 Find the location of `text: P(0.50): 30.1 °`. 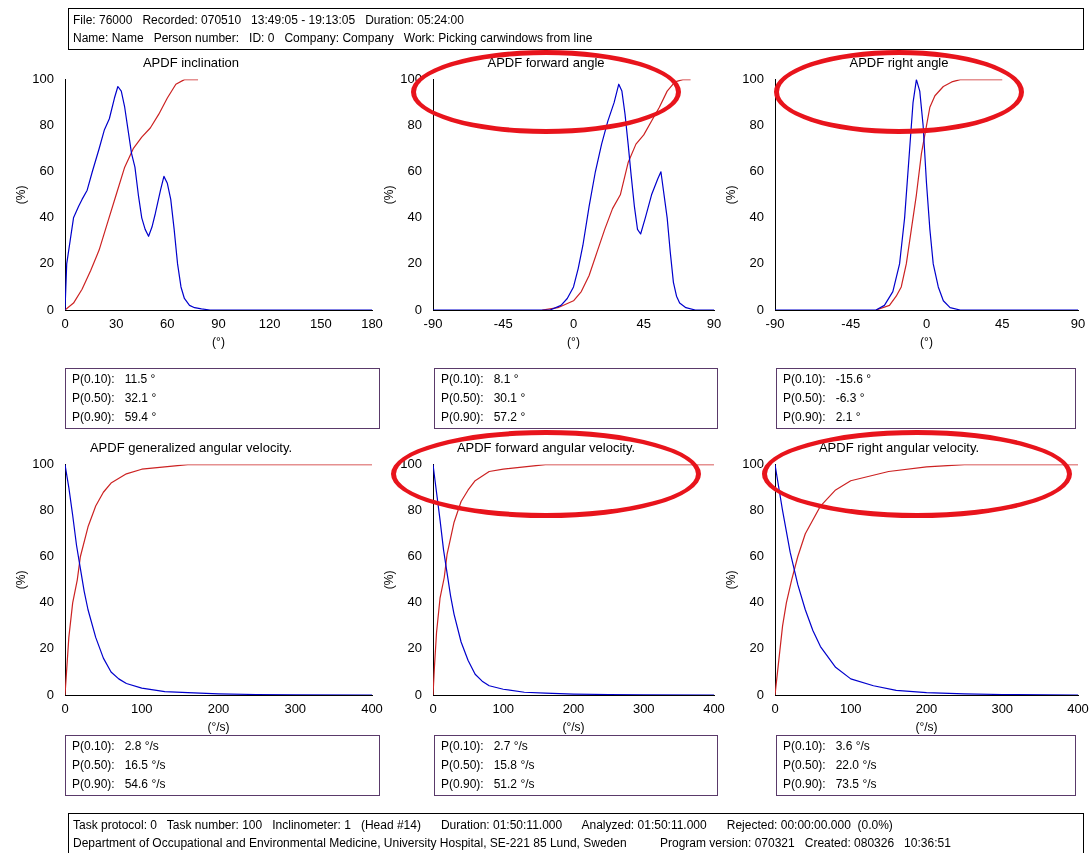

text: P(0.50): 30.1 ° is located at coordinates (484, 398).